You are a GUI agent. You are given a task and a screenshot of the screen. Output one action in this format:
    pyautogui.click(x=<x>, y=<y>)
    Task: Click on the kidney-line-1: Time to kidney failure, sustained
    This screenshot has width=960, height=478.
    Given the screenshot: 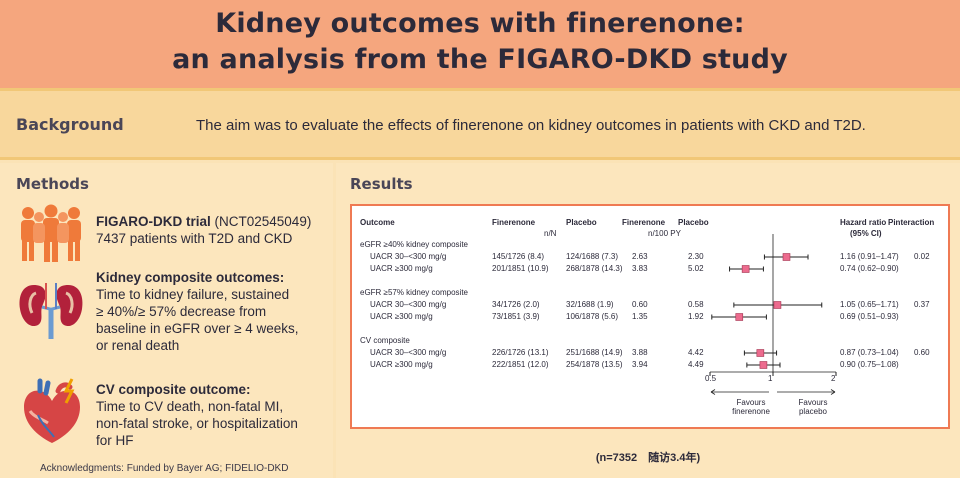 What is the action you would take?
    pyautogui.click(x=193, y=294)
    